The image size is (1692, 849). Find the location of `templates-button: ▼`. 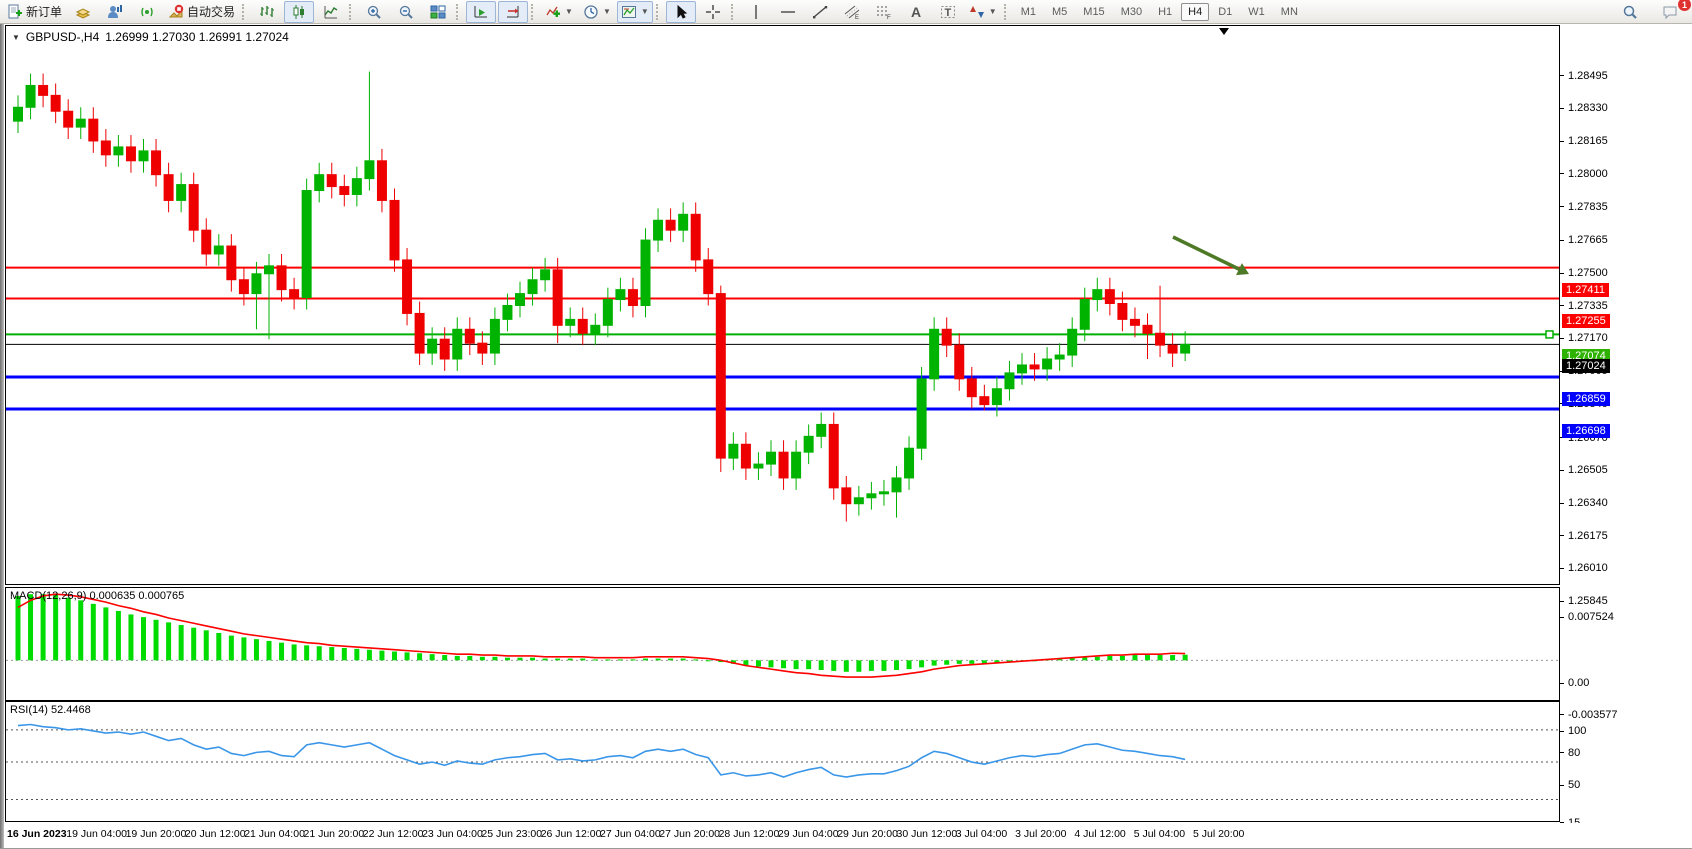

templates-button: ▼ is located at coordinates (634, 11).